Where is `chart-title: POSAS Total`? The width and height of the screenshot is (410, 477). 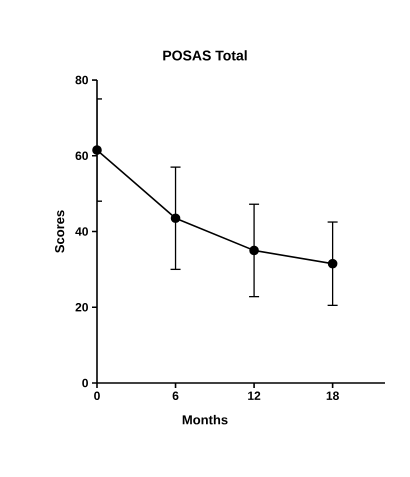
chart-title: POSAS Total is located at coordinates (205, 55).